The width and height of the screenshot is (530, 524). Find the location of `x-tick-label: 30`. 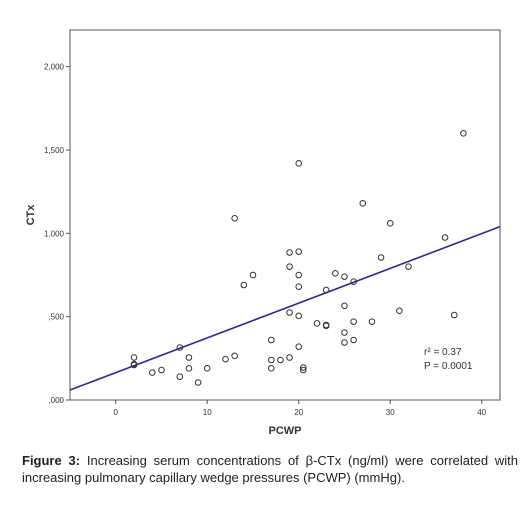

x-tick-label: 30 is located at coordinates (390, 412).